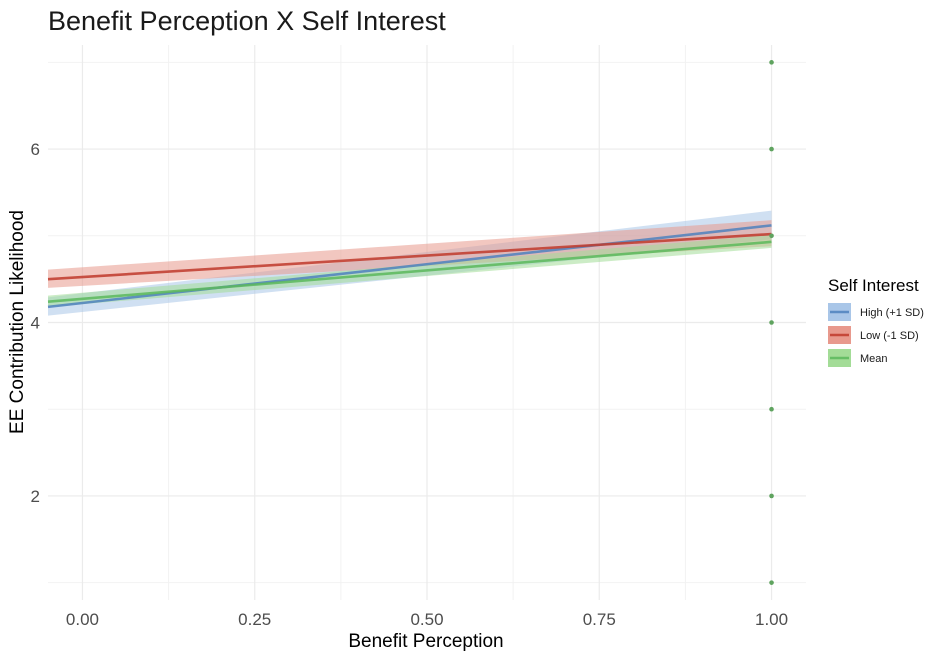  I want to click on x-axis-label: Benefit Perception, so click(425, 641).